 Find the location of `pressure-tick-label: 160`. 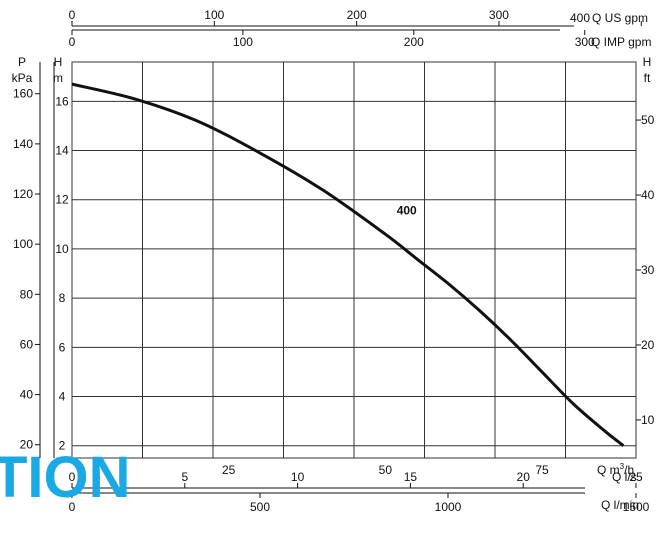

pressure-tick-label: 160 is located at coordinates (23, 94).